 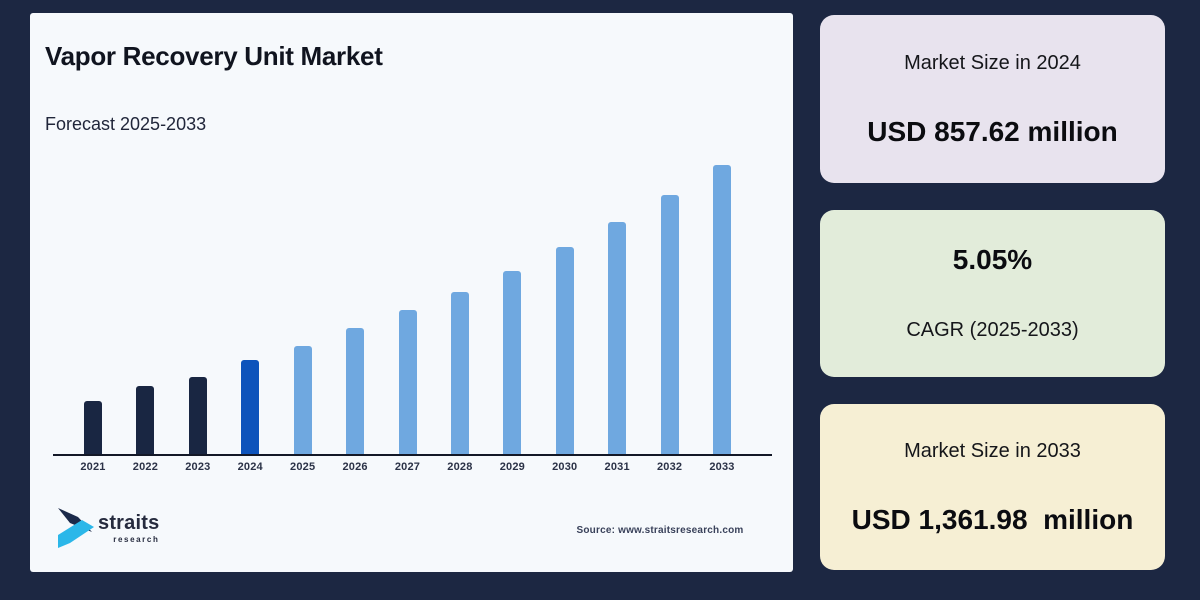 I want to click on x-tick-2028: 2028, so click(x=460, y=467).